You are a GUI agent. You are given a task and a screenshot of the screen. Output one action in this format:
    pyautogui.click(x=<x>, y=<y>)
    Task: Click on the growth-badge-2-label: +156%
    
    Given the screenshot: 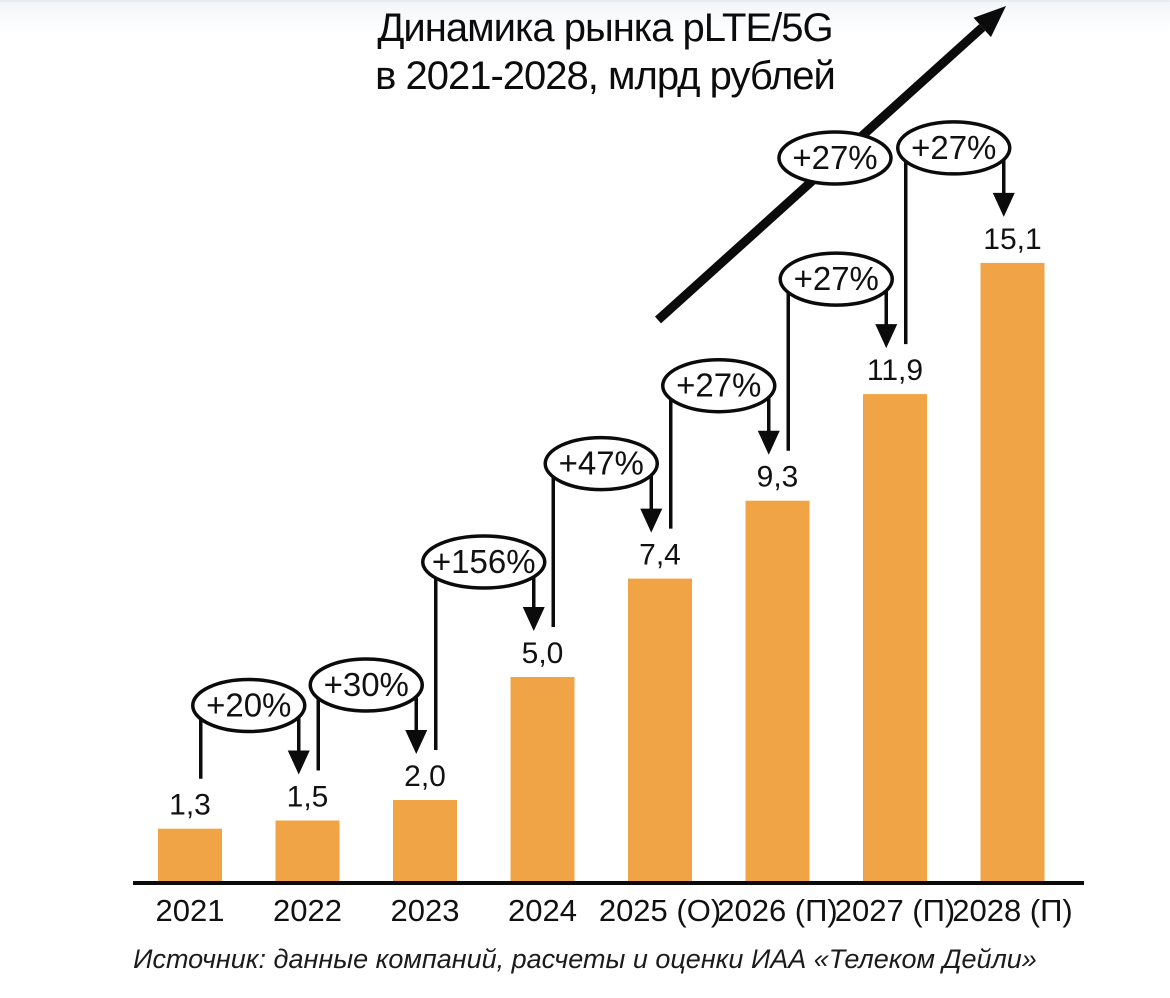 What is the action you would take?
    pyautogui.click(x=484, y=561)
    